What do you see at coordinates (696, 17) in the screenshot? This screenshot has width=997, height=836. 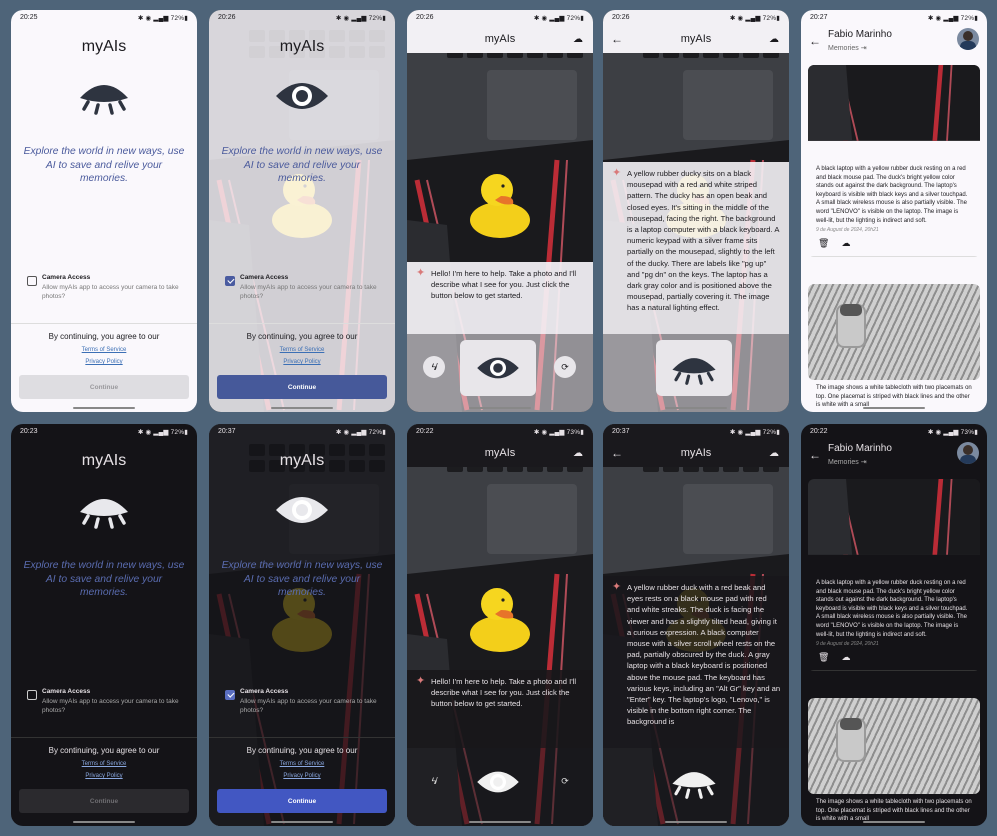 I see `status-bar: 20:26 ✱ ◉ ▂▄▆ 72%▮` at bounding box center [696, 17].